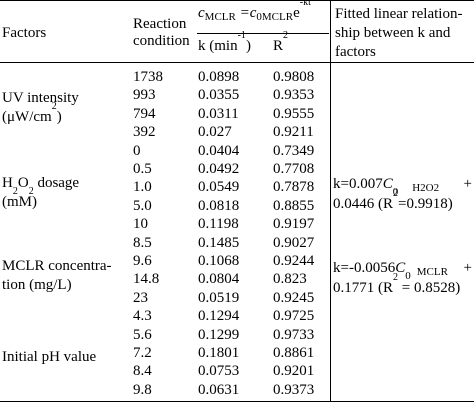  I want to click on row-k-value: 0.0549, so click(219, 187).